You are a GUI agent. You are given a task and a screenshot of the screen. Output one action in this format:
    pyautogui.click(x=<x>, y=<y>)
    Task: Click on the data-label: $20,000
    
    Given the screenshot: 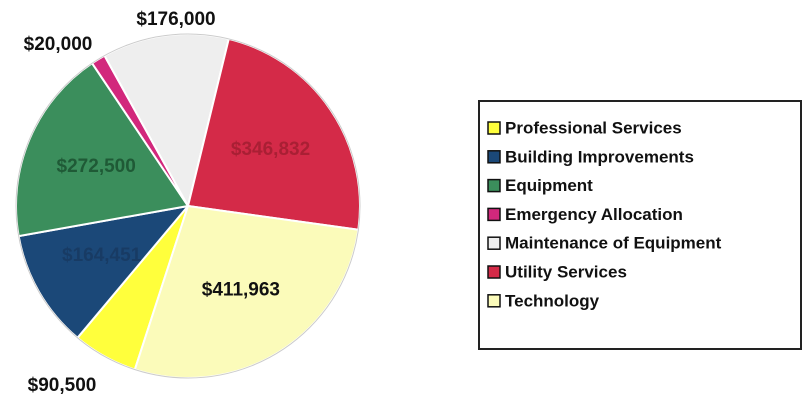 What is the action you would take?
    pyautogui.click(x=58, y=44)
    